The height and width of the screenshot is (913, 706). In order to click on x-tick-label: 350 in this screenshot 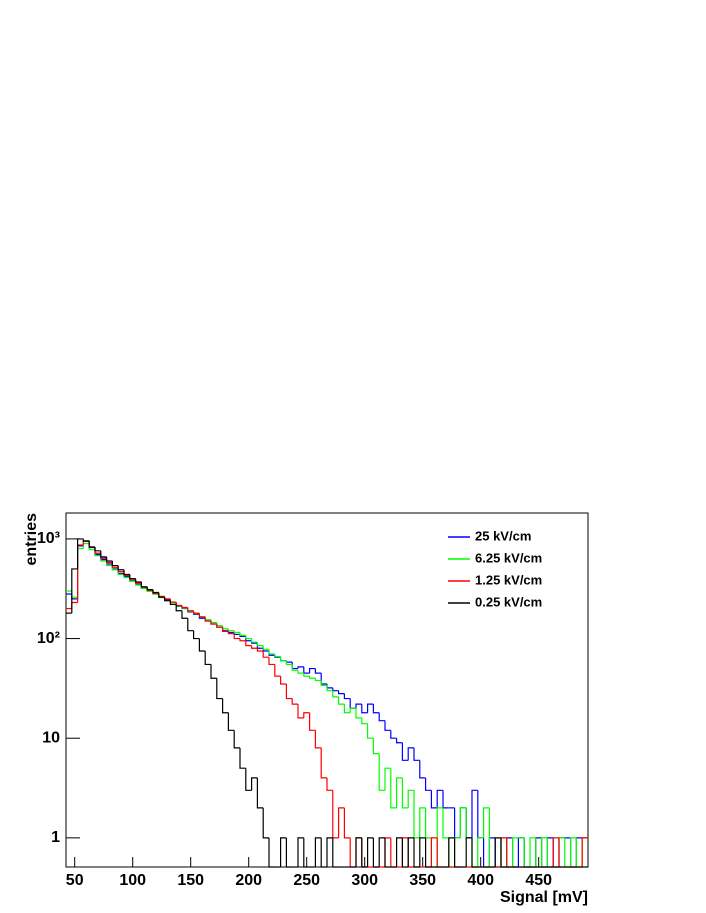, I will do `click(422, 880)`.